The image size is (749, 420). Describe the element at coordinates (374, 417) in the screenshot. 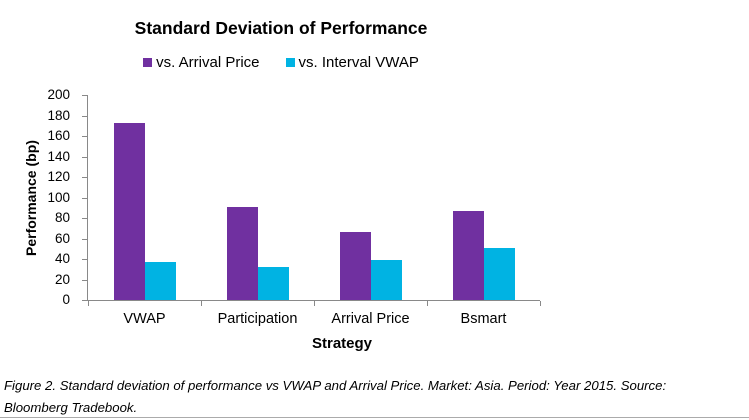

I see `bottom-divider` at that location.